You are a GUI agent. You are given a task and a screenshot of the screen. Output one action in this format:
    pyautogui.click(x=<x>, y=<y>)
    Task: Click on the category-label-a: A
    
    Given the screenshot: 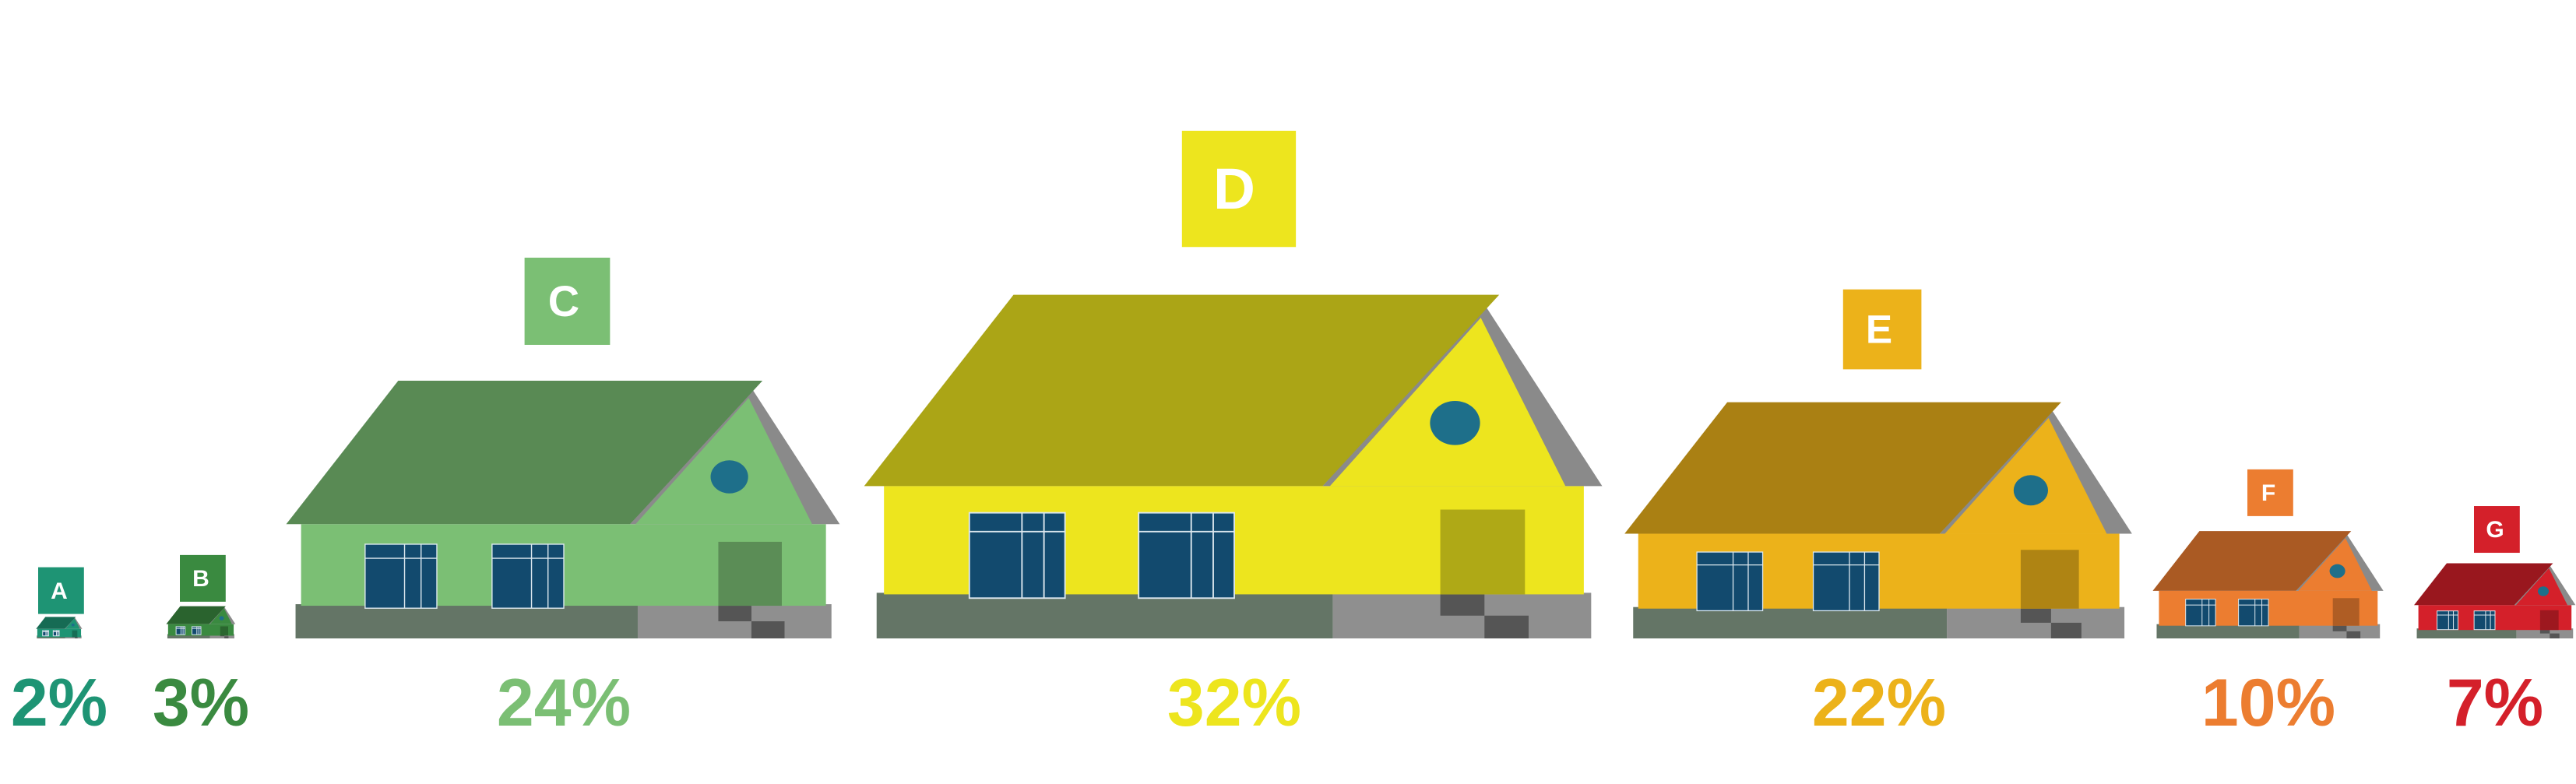 What is the action you would take?
    pyautogui.click(x=61, y=590)
    